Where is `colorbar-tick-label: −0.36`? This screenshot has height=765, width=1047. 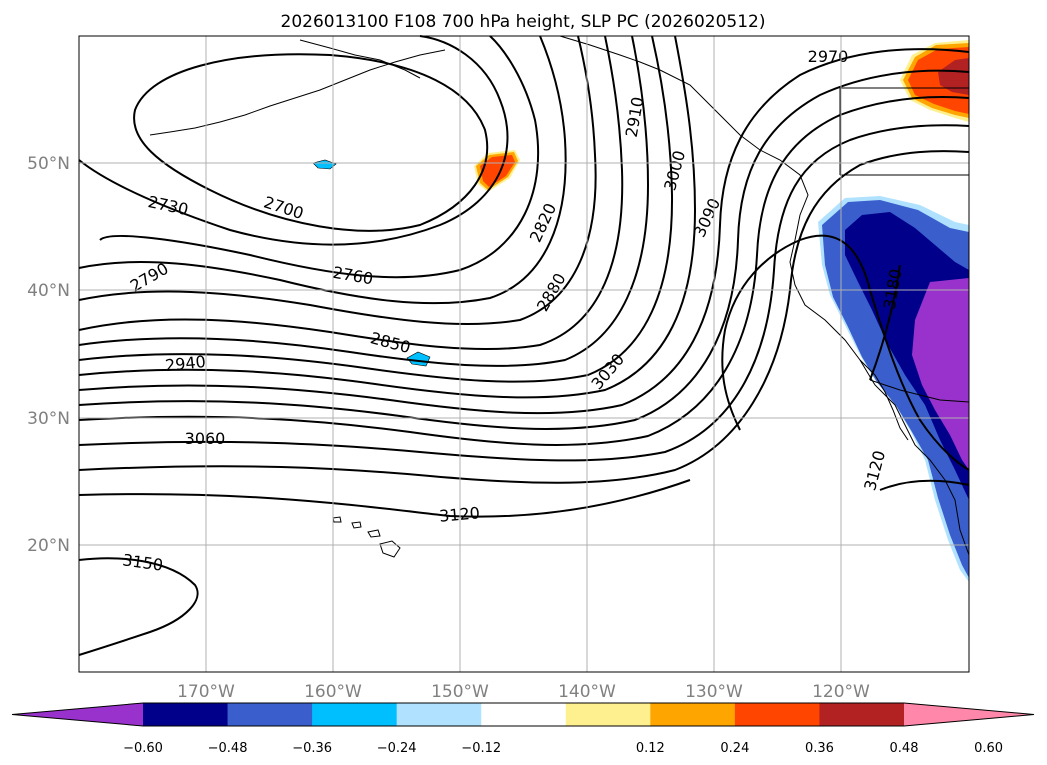 colorbar-tick-label: −0.36 is located at coordinates (312, 748).